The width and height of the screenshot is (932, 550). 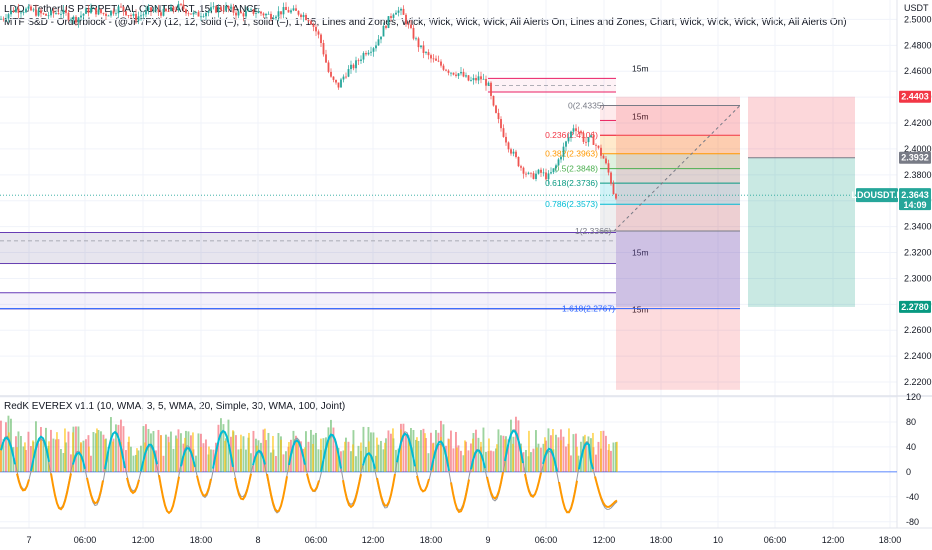 I want to click on price-badge-value: 2.3932, so click(x=915, y=158).